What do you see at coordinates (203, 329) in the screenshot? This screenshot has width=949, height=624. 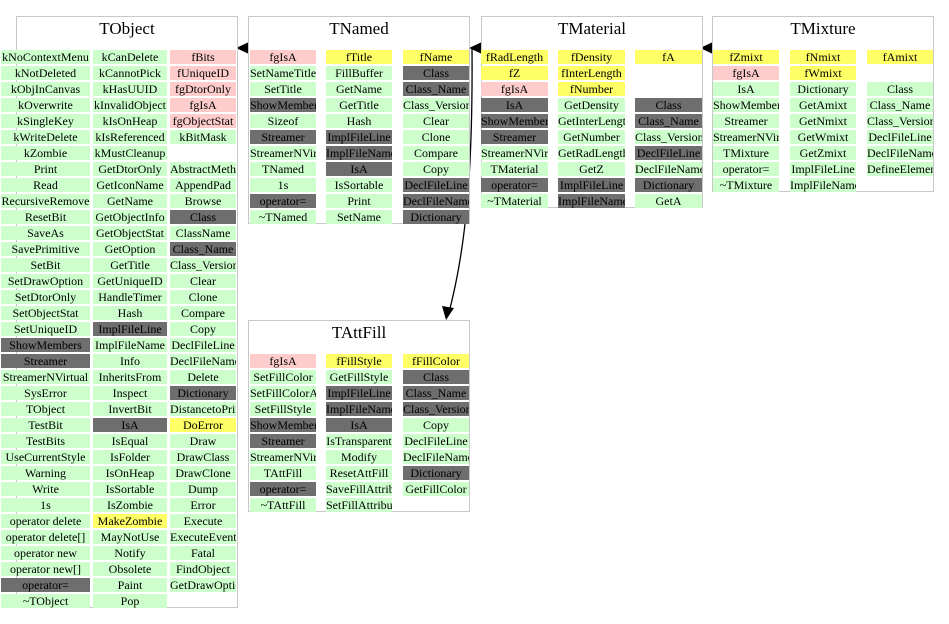 I see `member-function: Copy` at bounding box center [203, 329].